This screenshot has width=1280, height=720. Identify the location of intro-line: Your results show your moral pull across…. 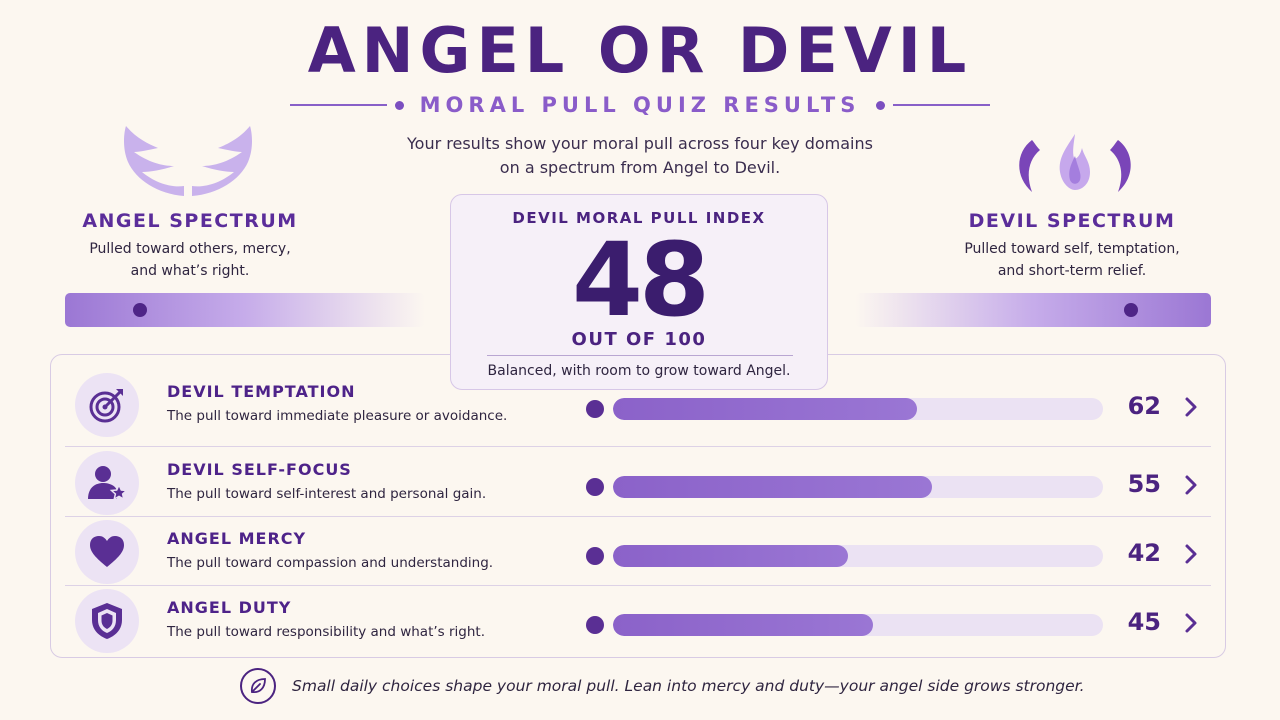
(640, 143).